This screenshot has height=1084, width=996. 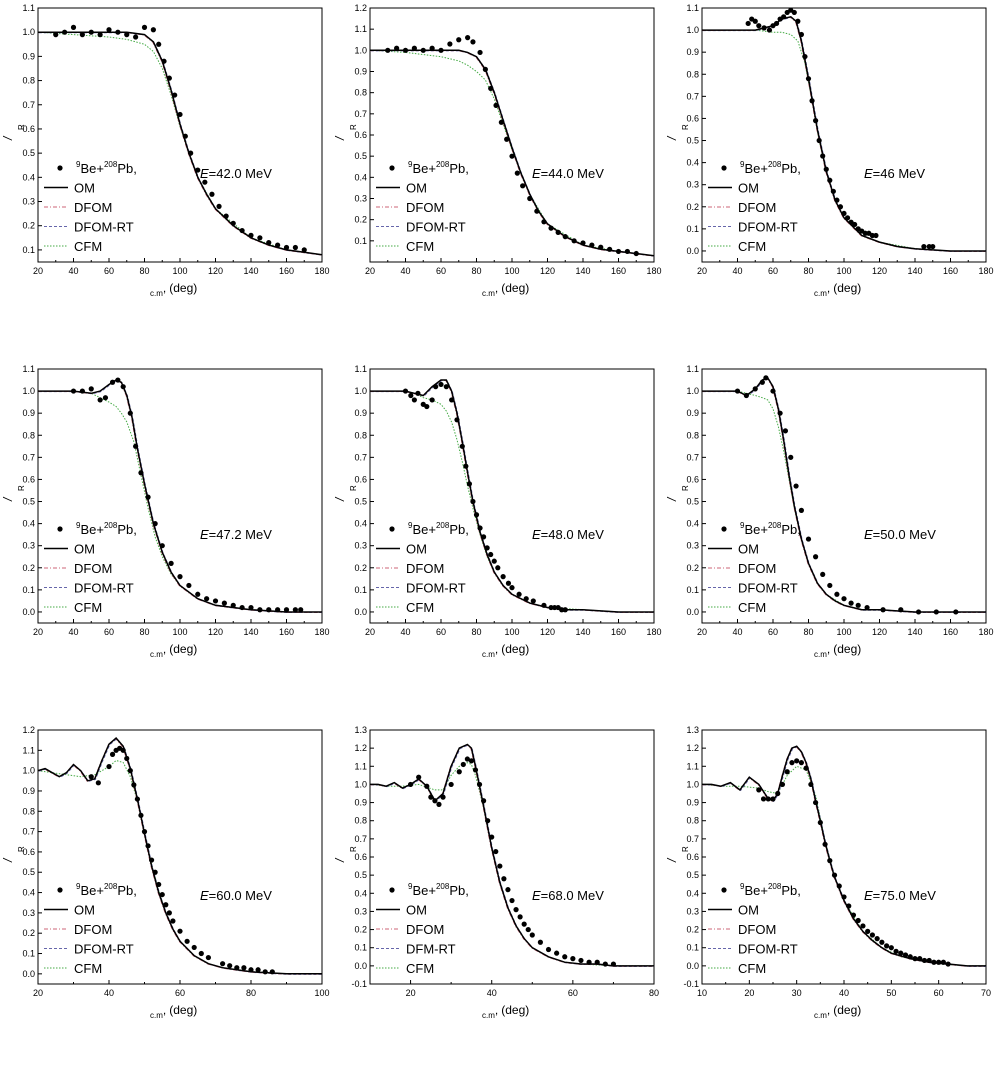 What do you see at coordinates (488, 293) in the screenshot?
I see `x-axis-label-sub: c.m` at bounding box center [488, 293].